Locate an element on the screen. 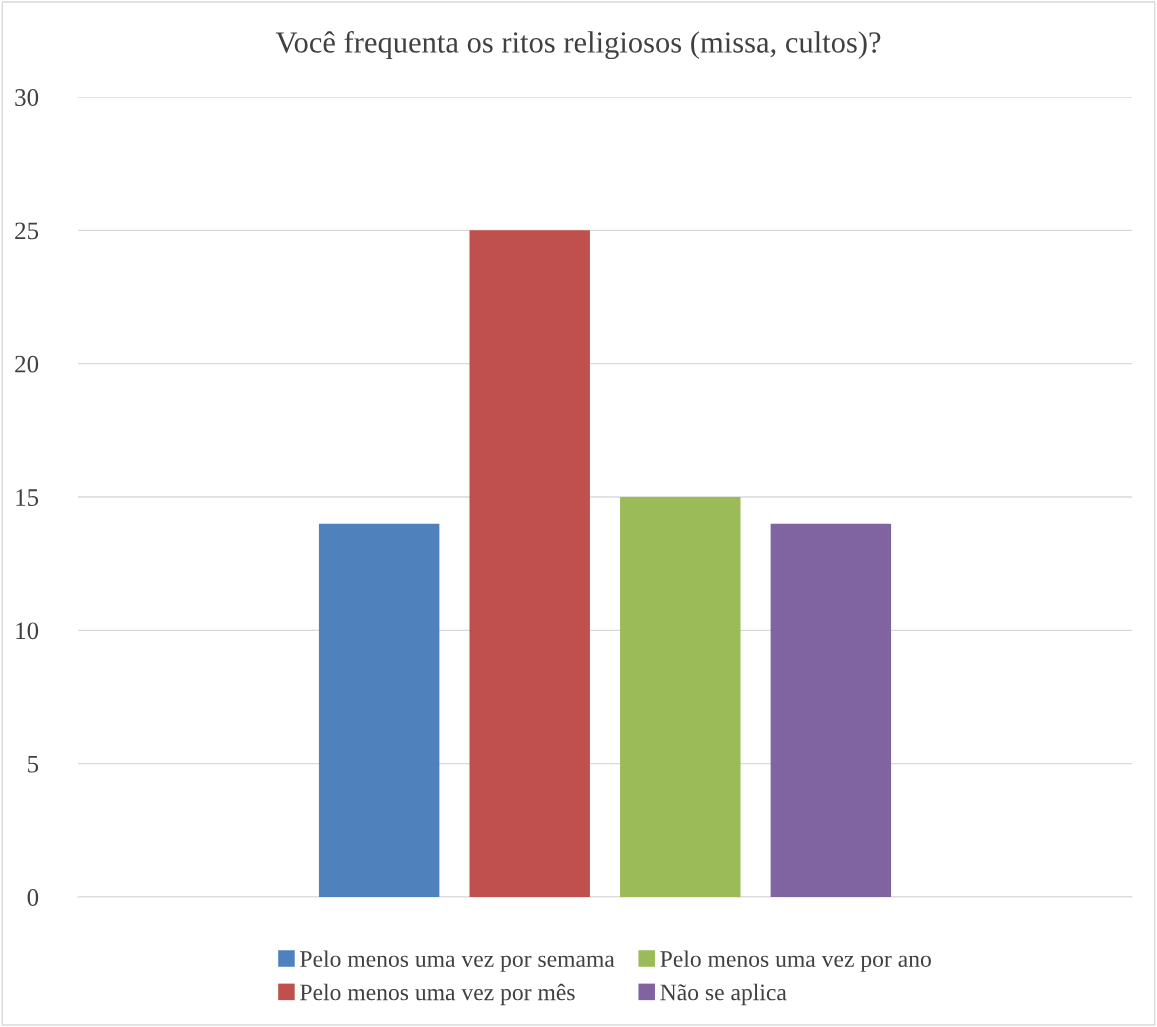  y-tick-label: 5 is located at coordinates (33, 764).